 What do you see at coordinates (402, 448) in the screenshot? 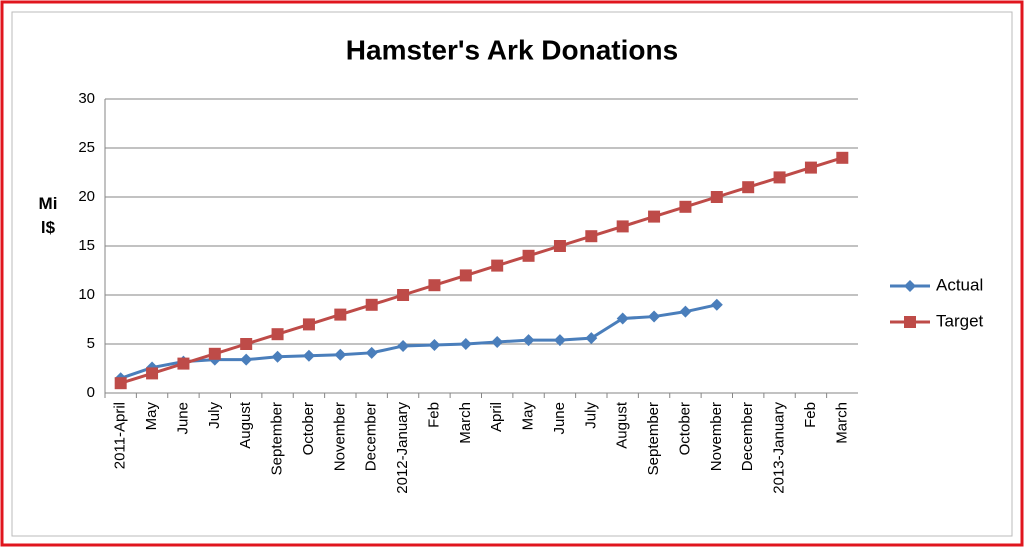
I see `x-tick-label: 2012-January` at bounding box center [402, 448].